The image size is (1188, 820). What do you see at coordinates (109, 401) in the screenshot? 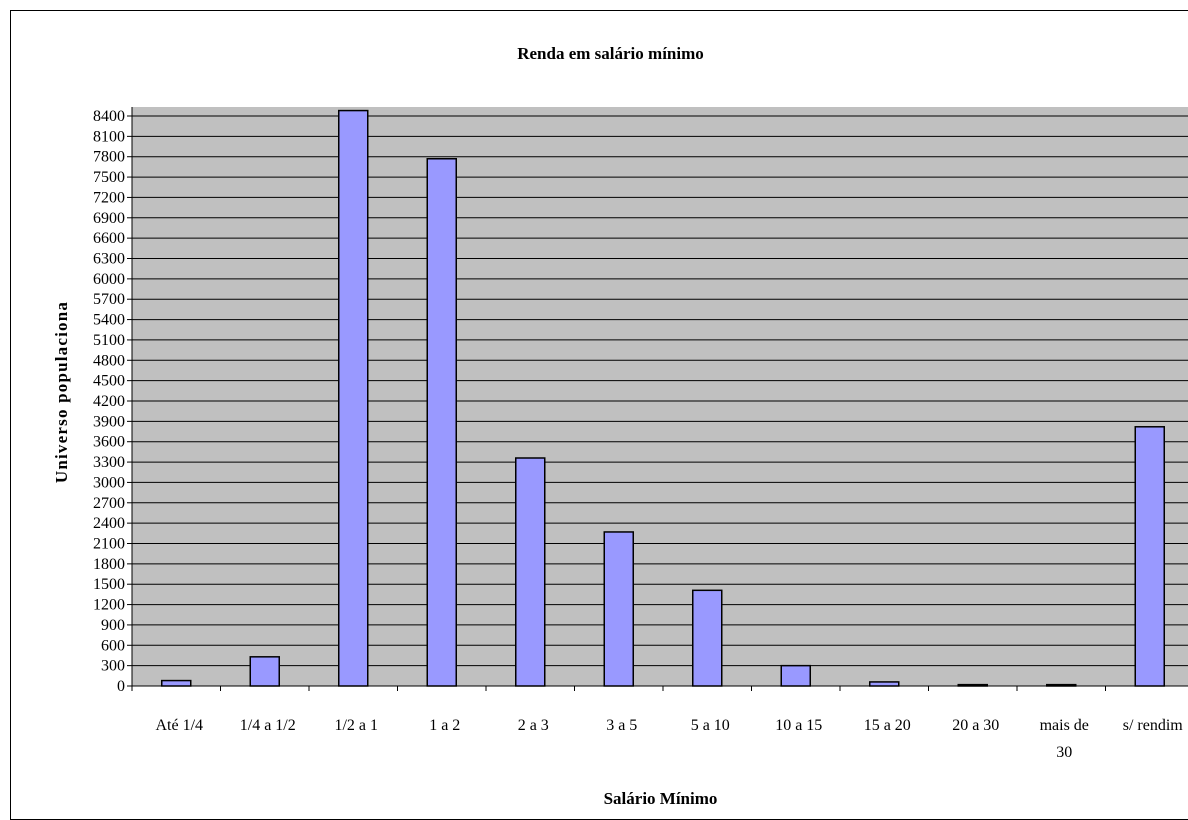
I see `y-tick-label: 4200` at bounding box center [109, 401].